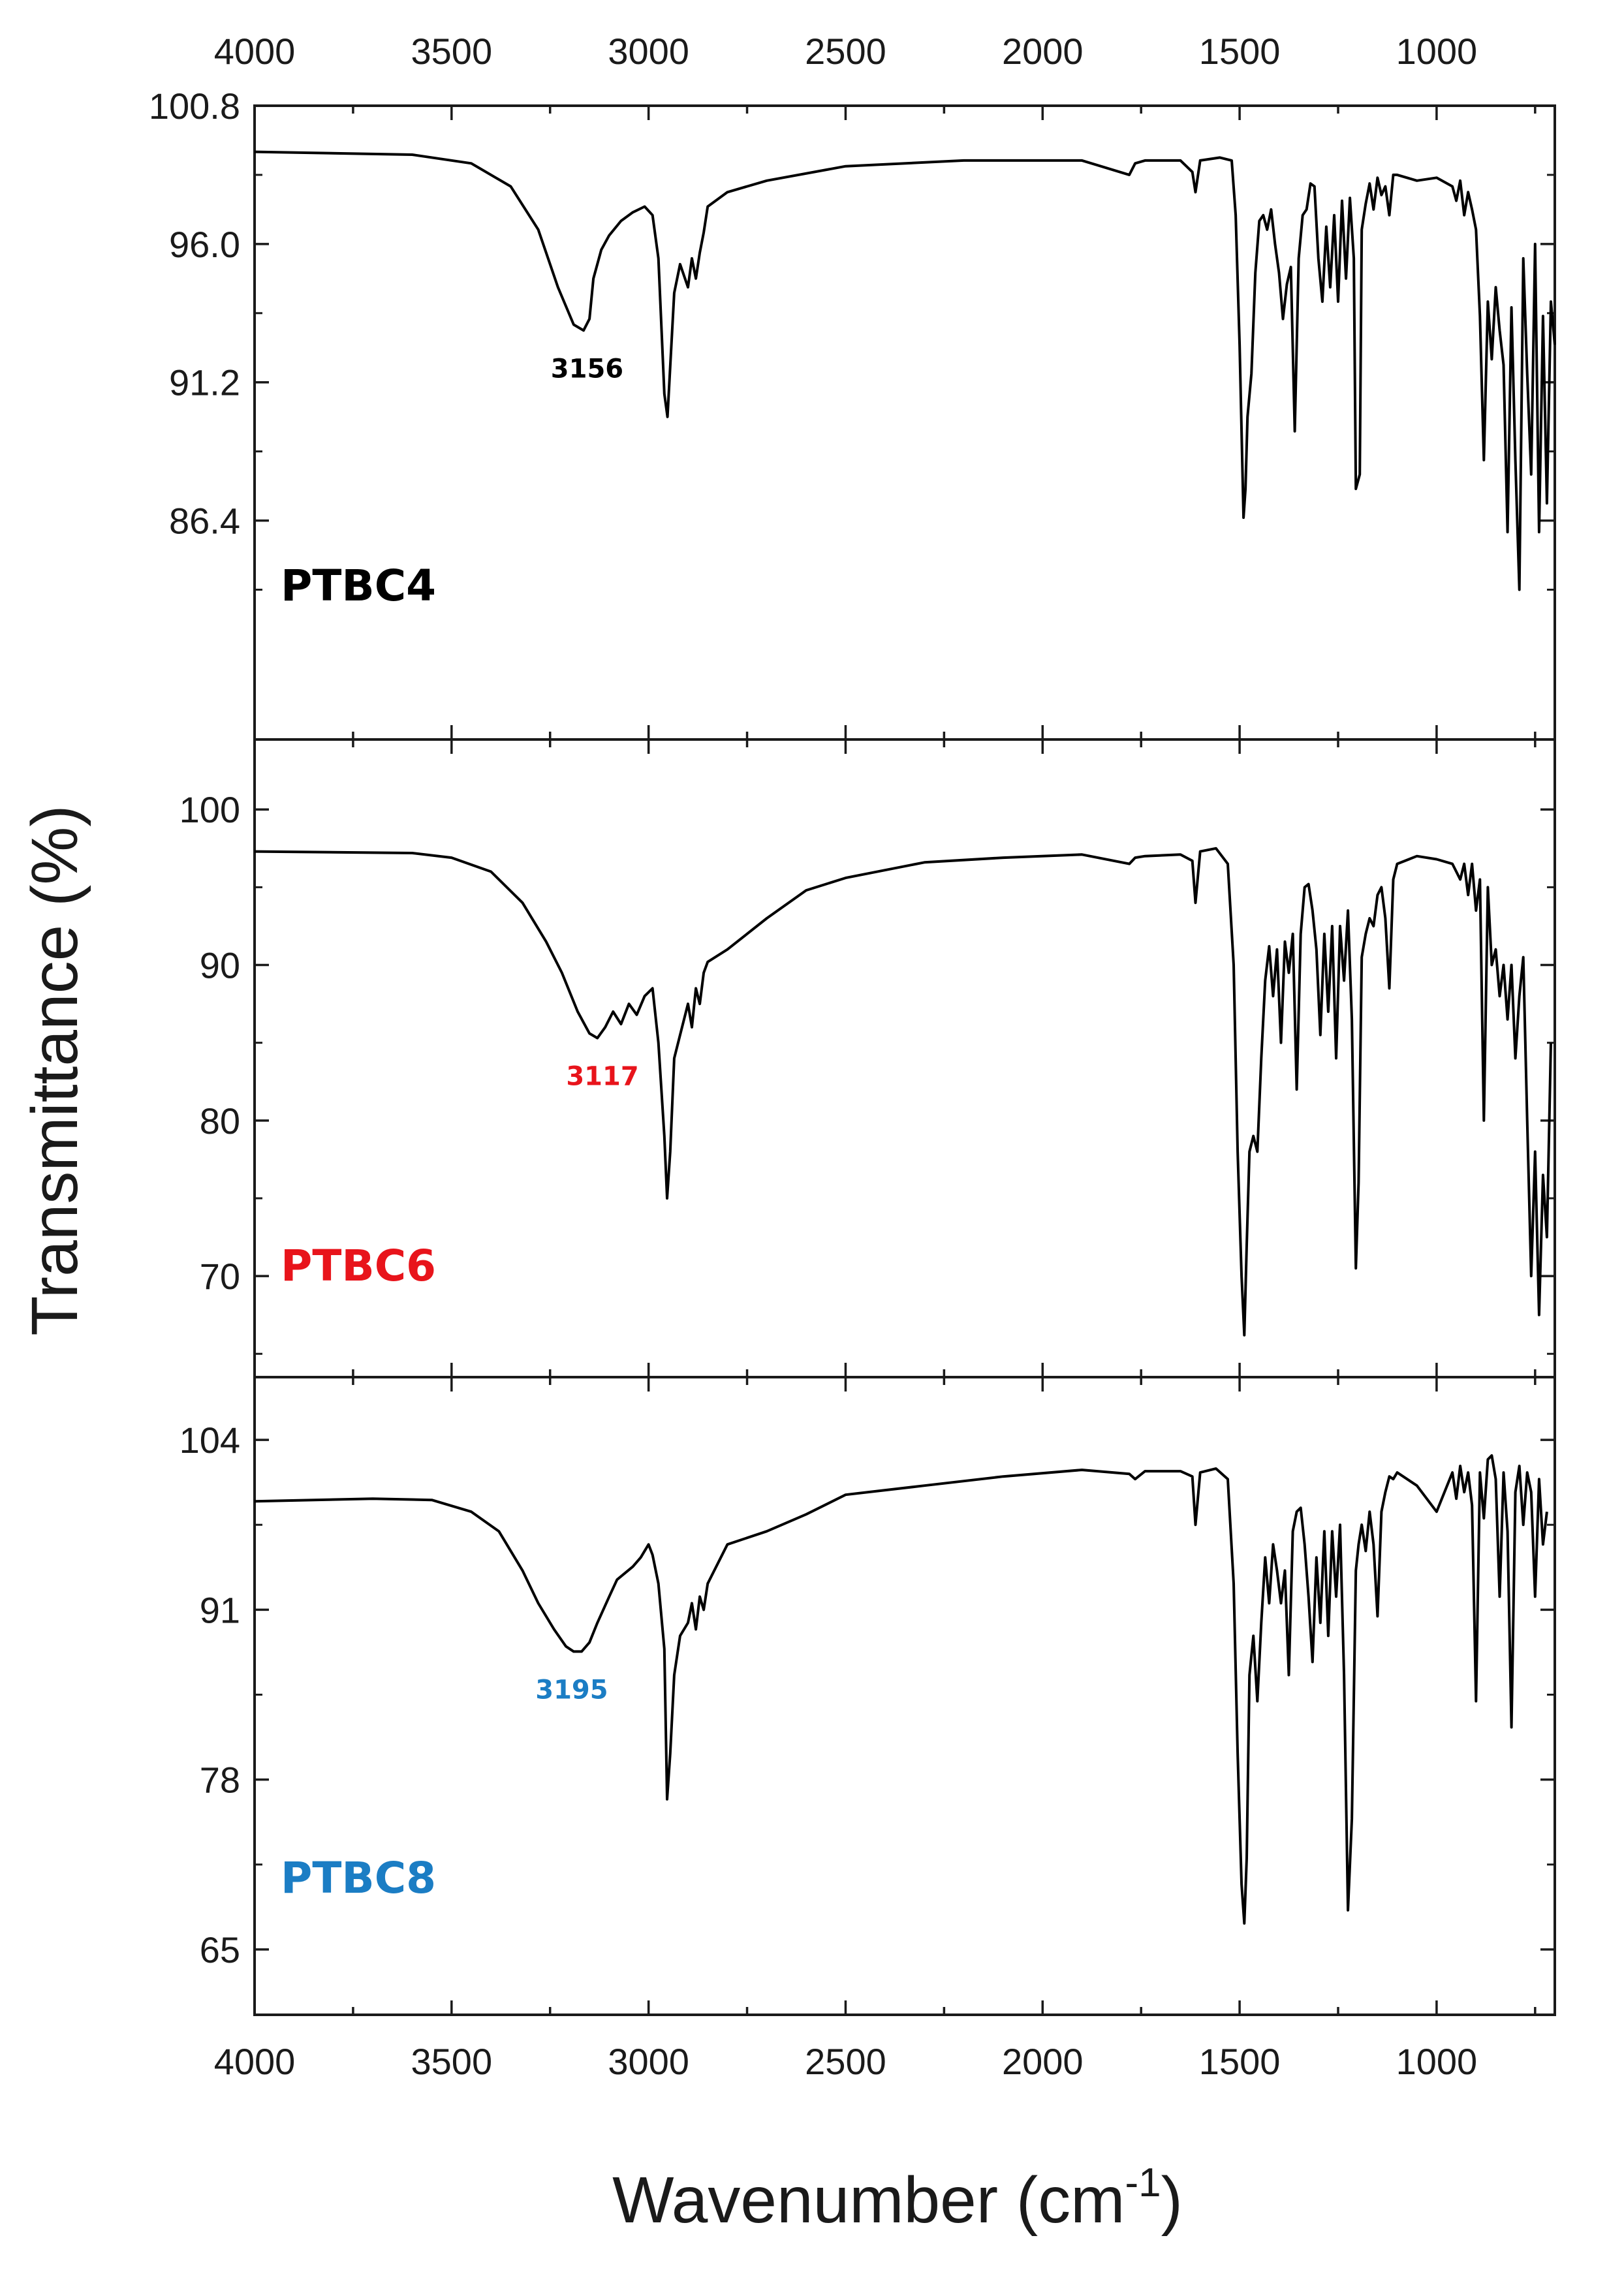  I want to click on panel-ptbc8-sample-label: PTBC8, so click(358, 1878).